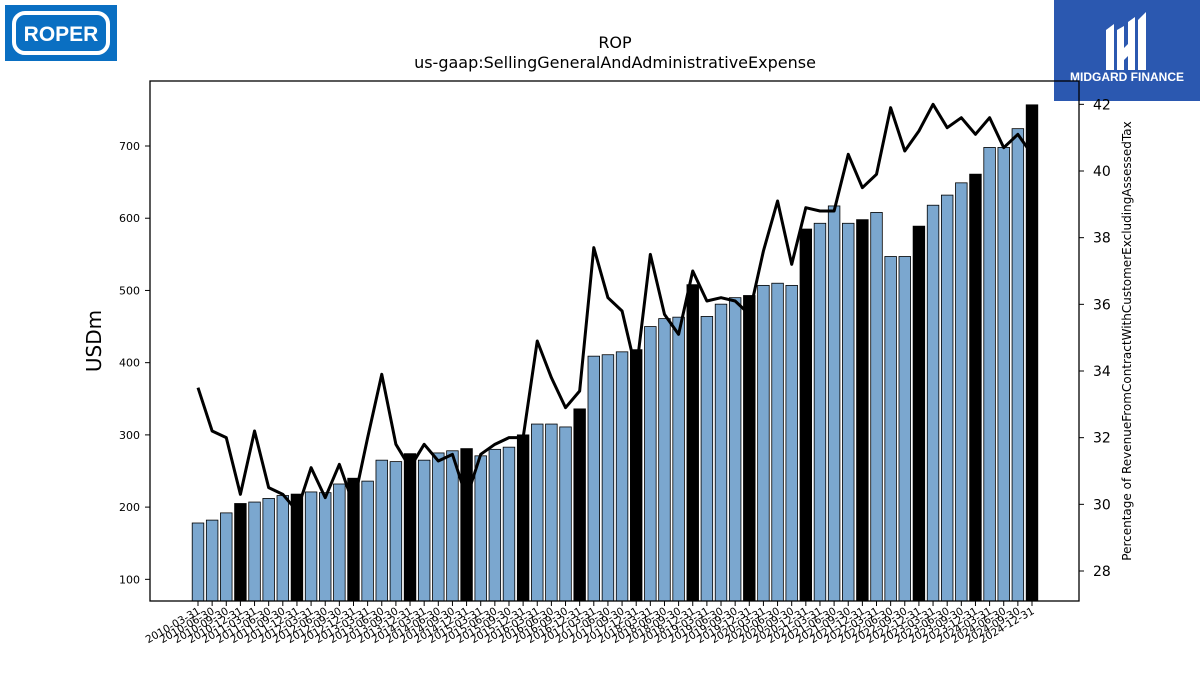 This screenshot has height=675, width=1200. Describe the element at coordinates (129, 290) in the screenshot. I see `y-tick-label: 500` at that location.